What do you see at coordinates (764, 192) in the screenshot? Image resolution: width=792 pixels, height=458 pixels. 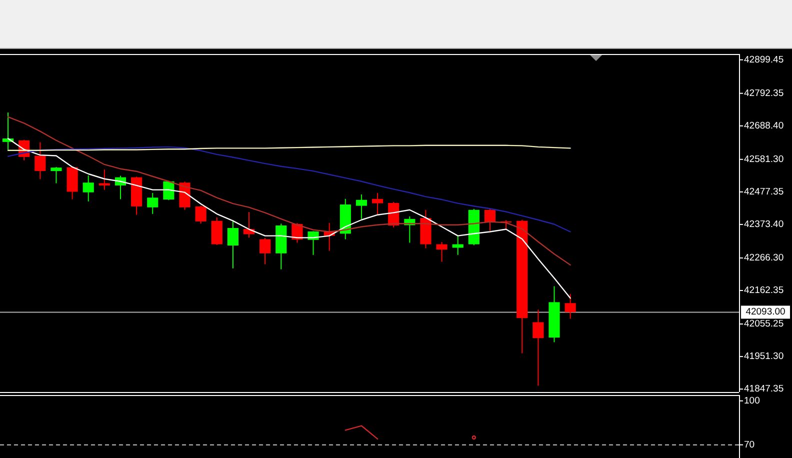 I see `y-tick-label: 42477.35` at bounding box center [764, 192].